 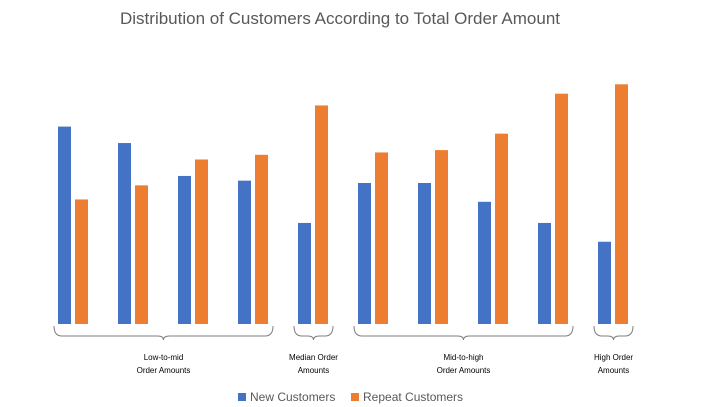 I want to click on group-label-2-line-2: Amounts, so click(x=314, y=370).